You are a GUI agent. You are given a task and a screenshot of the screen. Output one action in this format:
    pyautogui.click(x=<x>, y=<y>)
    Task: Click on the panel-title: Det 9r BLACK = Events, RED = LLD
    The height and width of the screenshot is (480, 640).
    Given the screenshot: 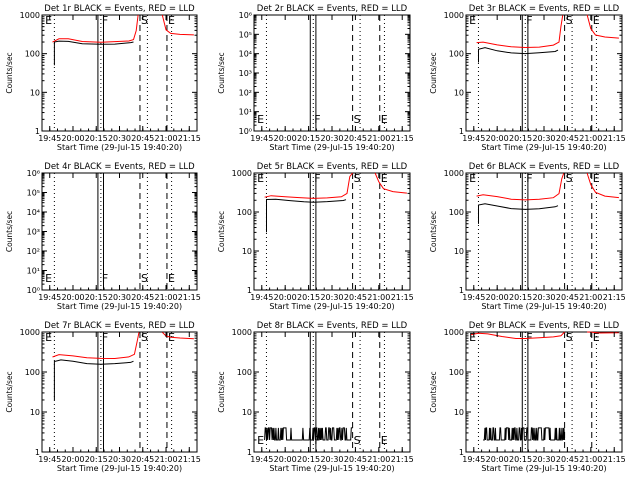 What is the action you would take?
    pyautogui.click(x=544, y=326)
    